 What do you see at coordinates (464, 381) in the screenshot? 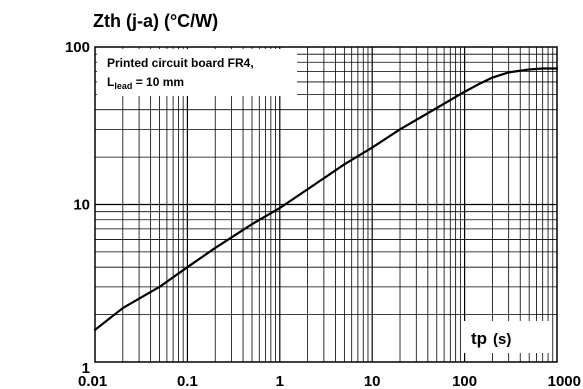
I see `x-tick-label: 100` at bounding box center [464, 381].